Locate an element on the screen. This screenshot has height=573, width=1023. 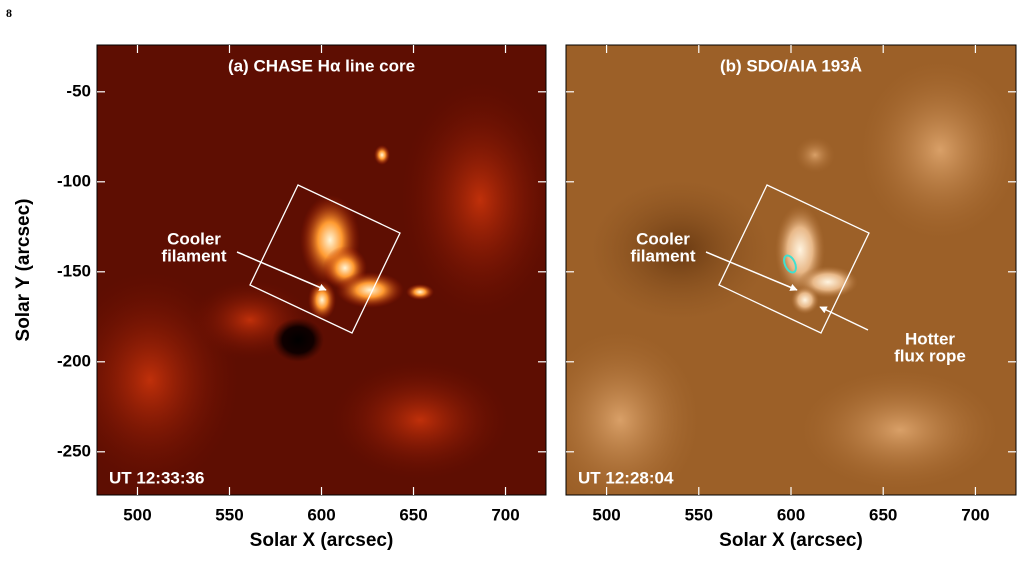
y-tick-label: -250 is located at coordinates (74, 450).